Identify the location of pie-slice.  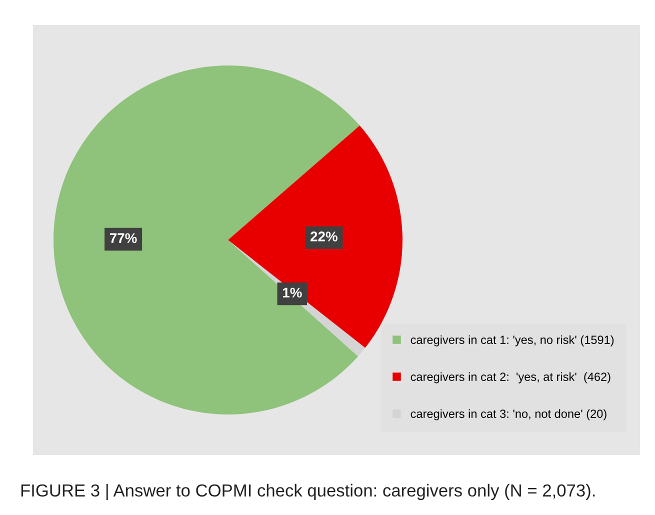
(315, 237).